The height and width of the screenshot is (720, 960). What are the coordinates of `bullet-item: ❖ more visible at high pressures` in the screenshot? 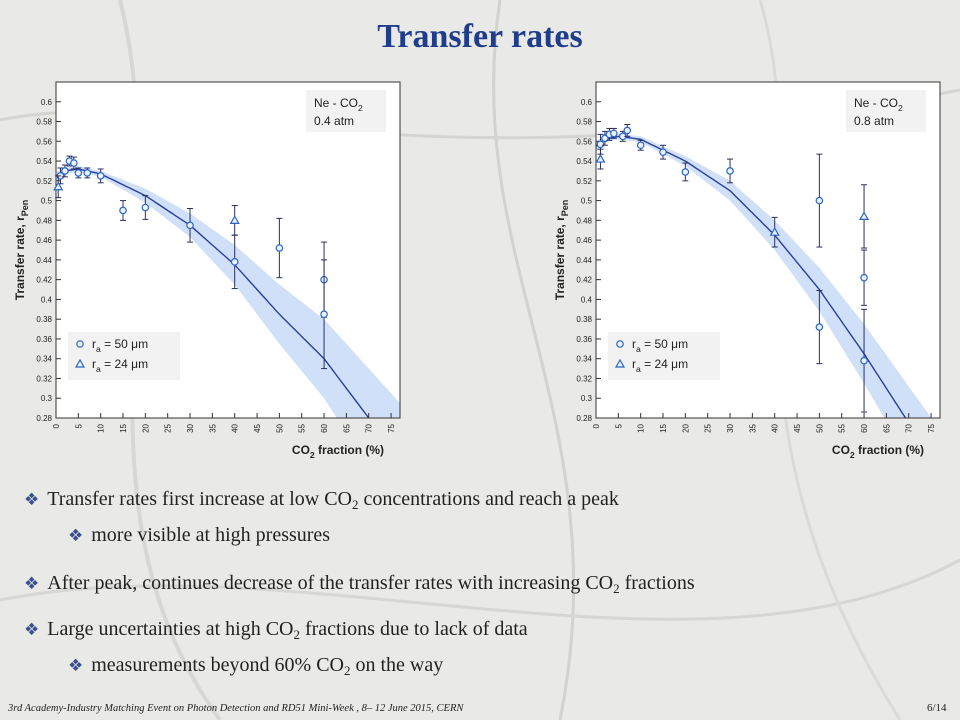 It's located at (199, 535).